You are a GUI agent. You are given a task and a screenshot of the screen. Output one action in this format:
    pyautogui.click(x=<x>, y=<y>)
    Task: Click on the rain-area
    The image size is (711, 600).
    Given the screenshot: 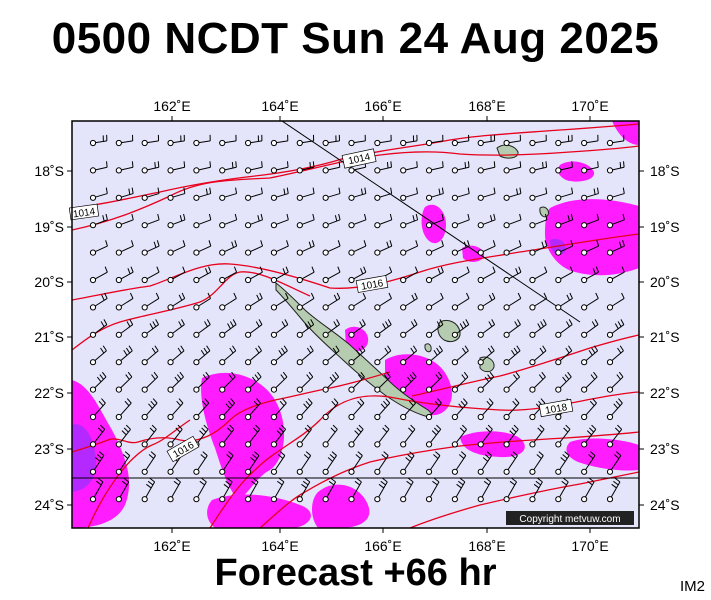 What is the action you would take?
    pyautogui.click(x=259, y=511)
    